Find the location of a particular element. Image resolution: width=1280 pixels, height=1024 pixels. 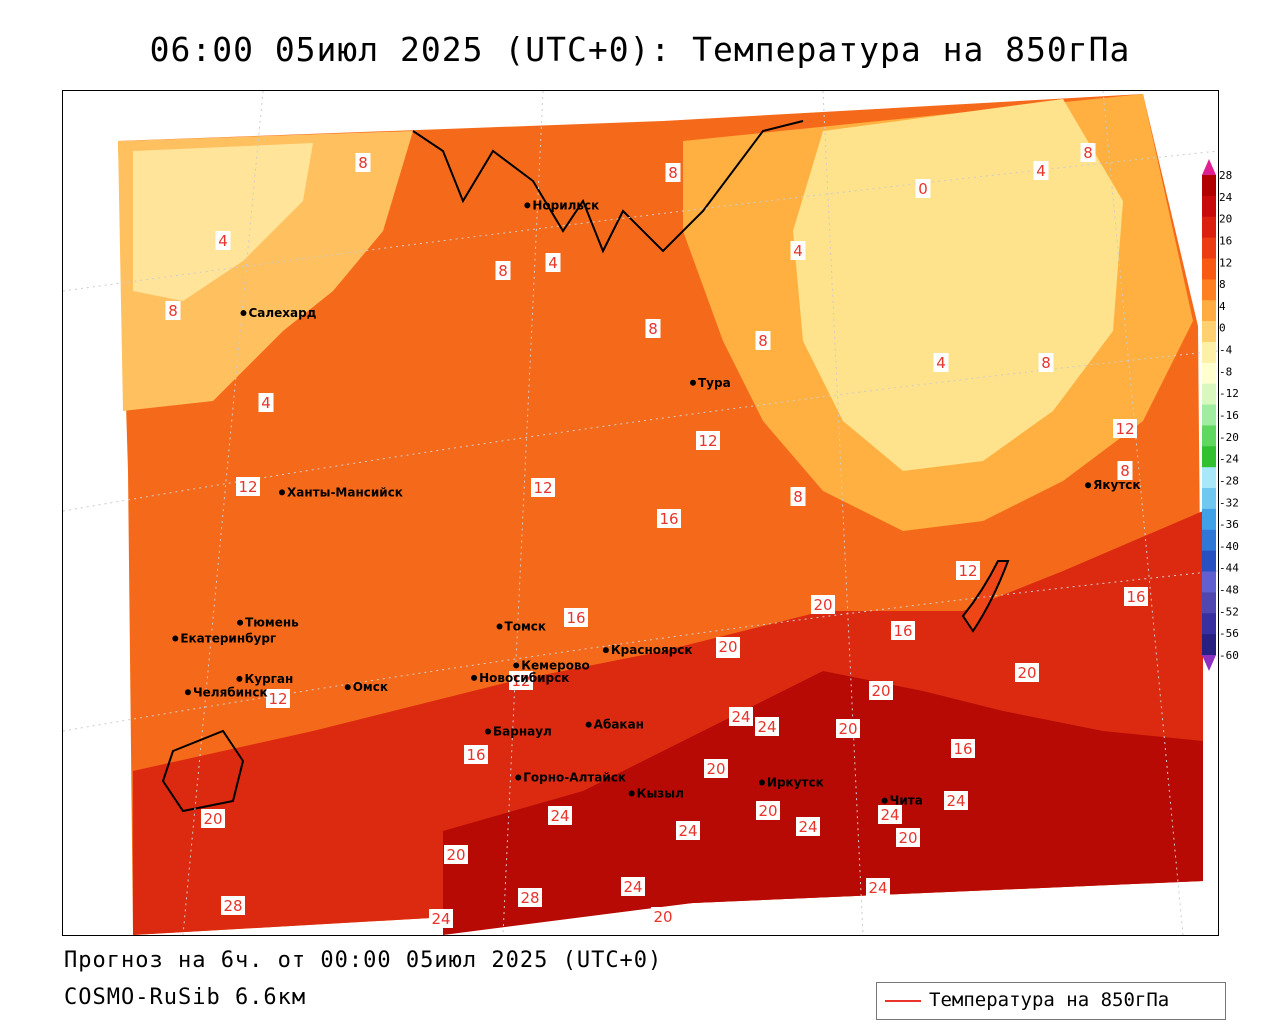

city-label: Екатеринбург is located at coordinates (228, 639).